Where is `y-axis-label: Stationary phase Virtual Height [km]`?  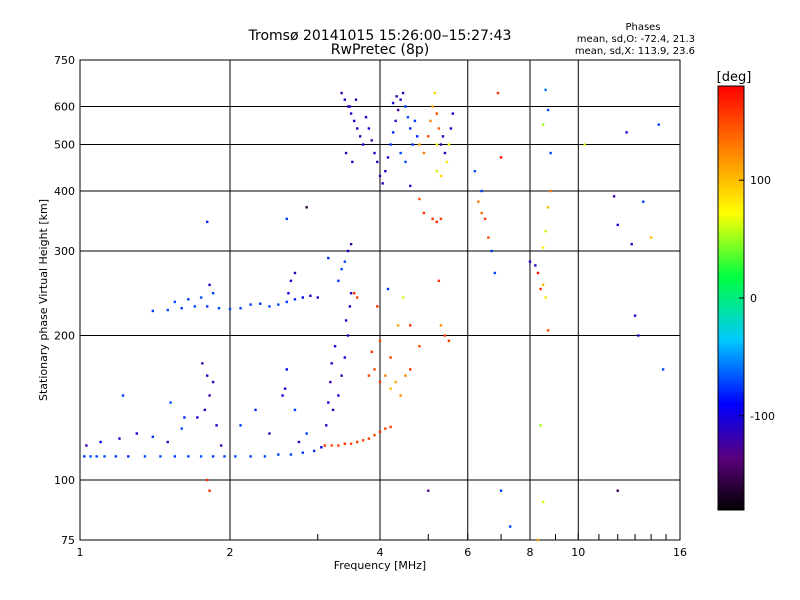 y-axis-label: Stationary phase Virtual Height [km] is located at coordinates (43, 300).